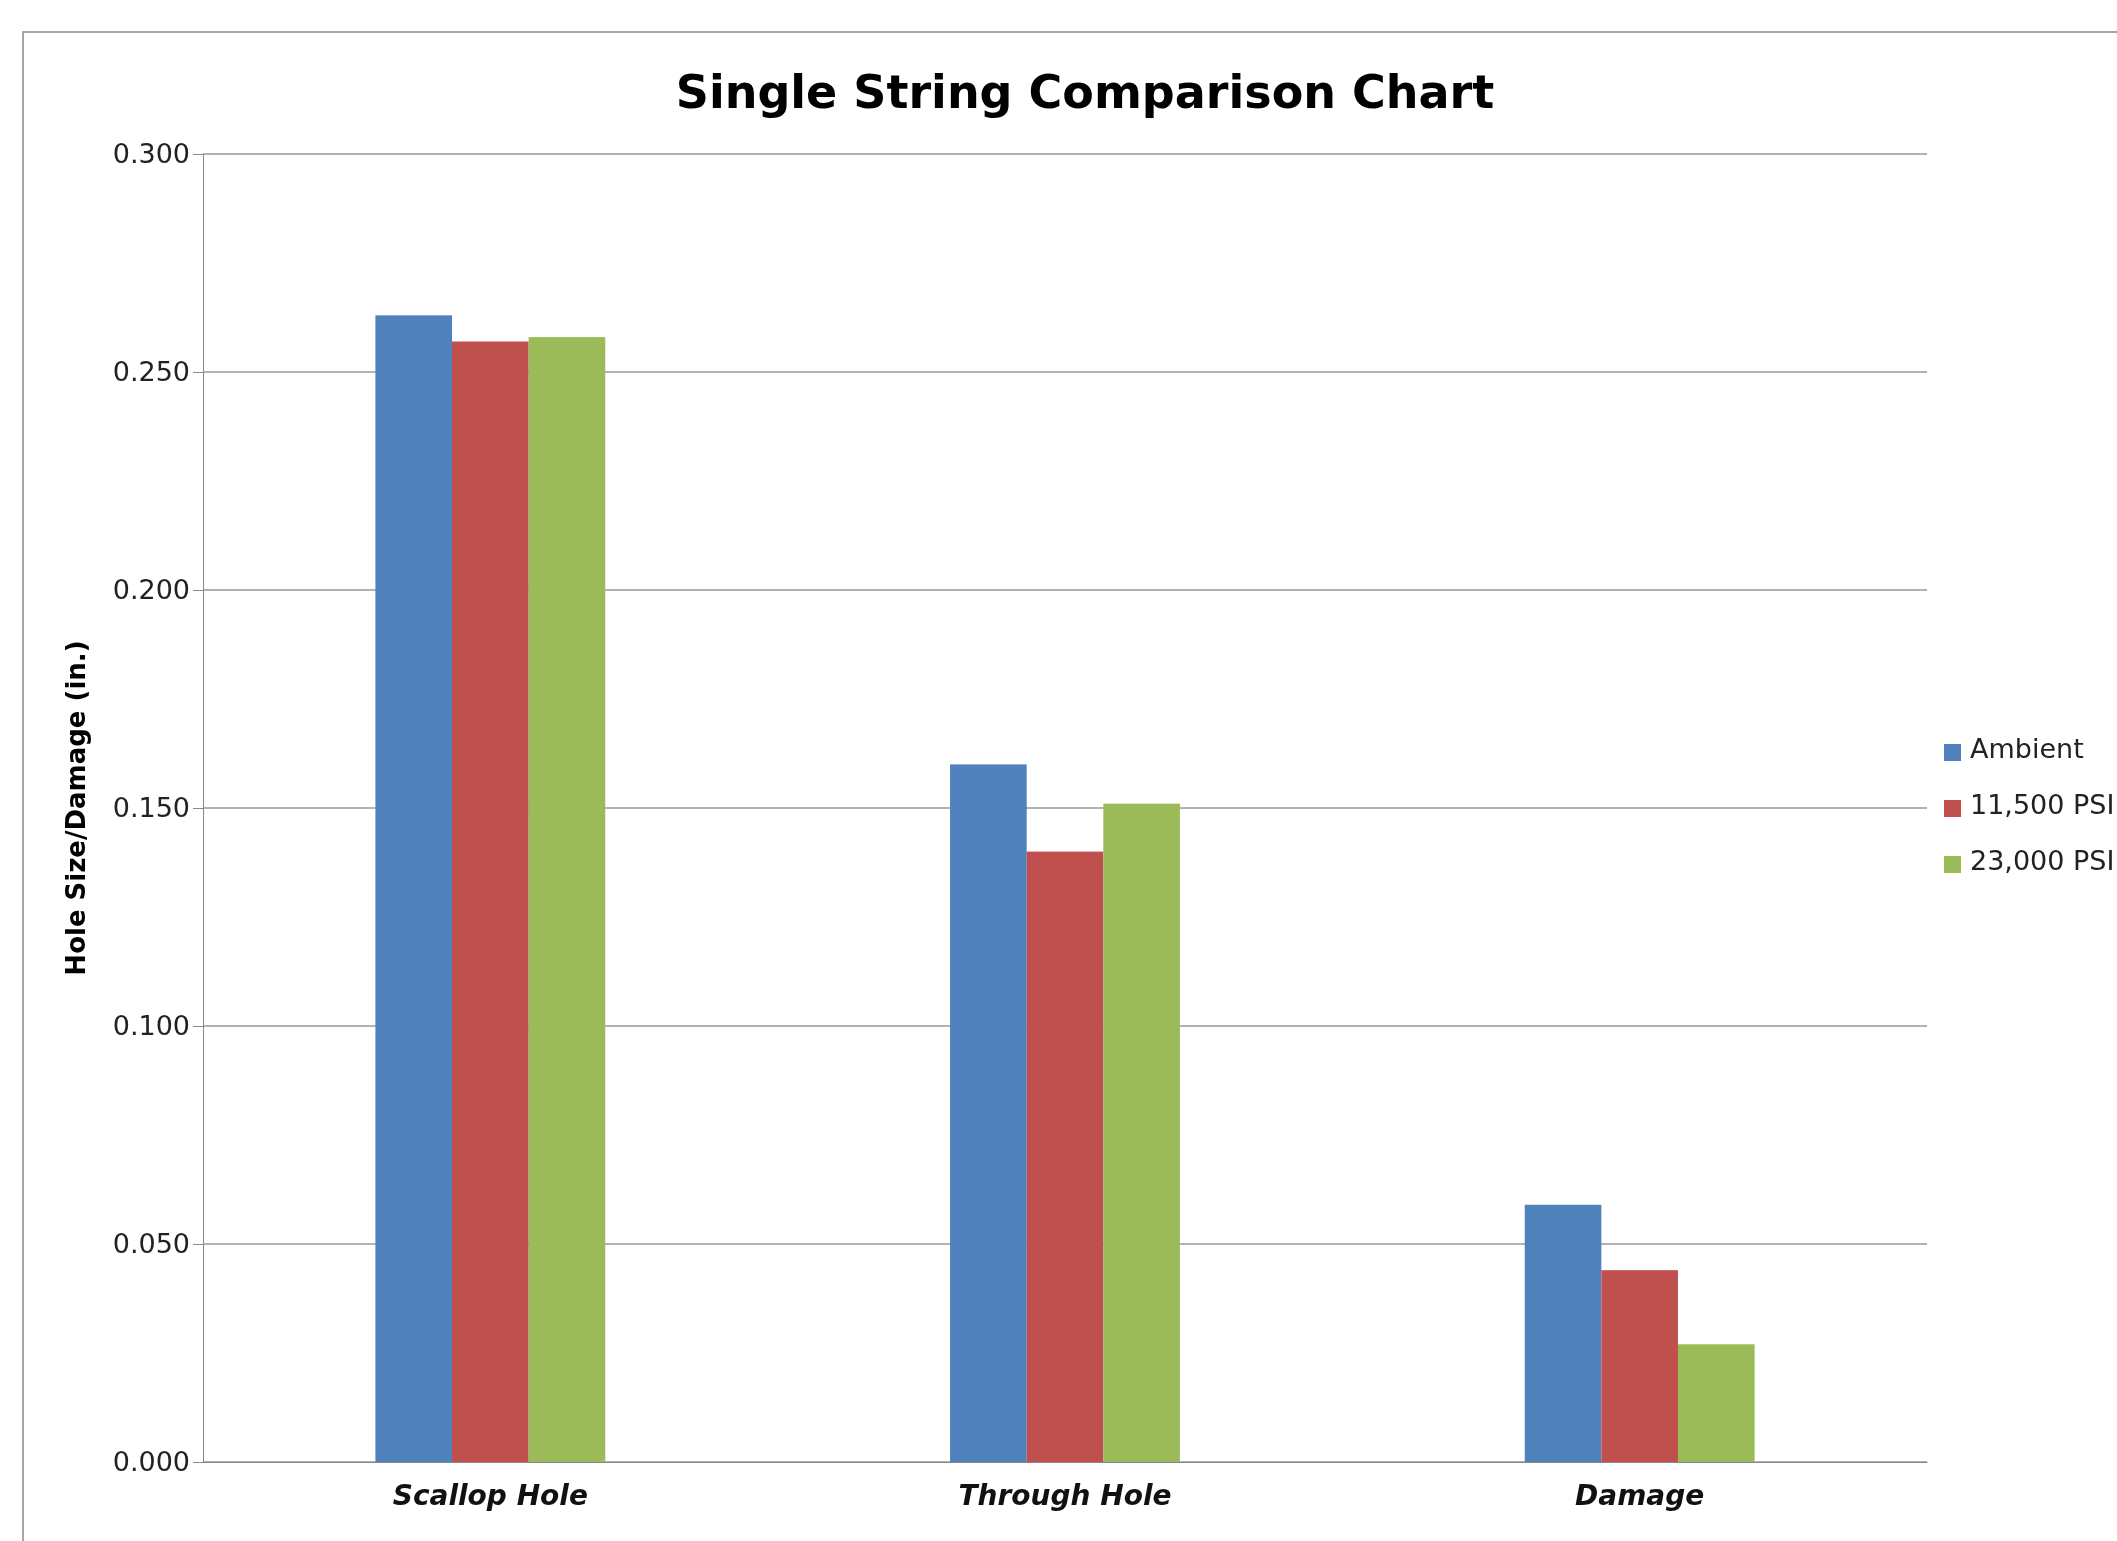  I want to click on x-tick-label: Damage, so click(1640, 1495).